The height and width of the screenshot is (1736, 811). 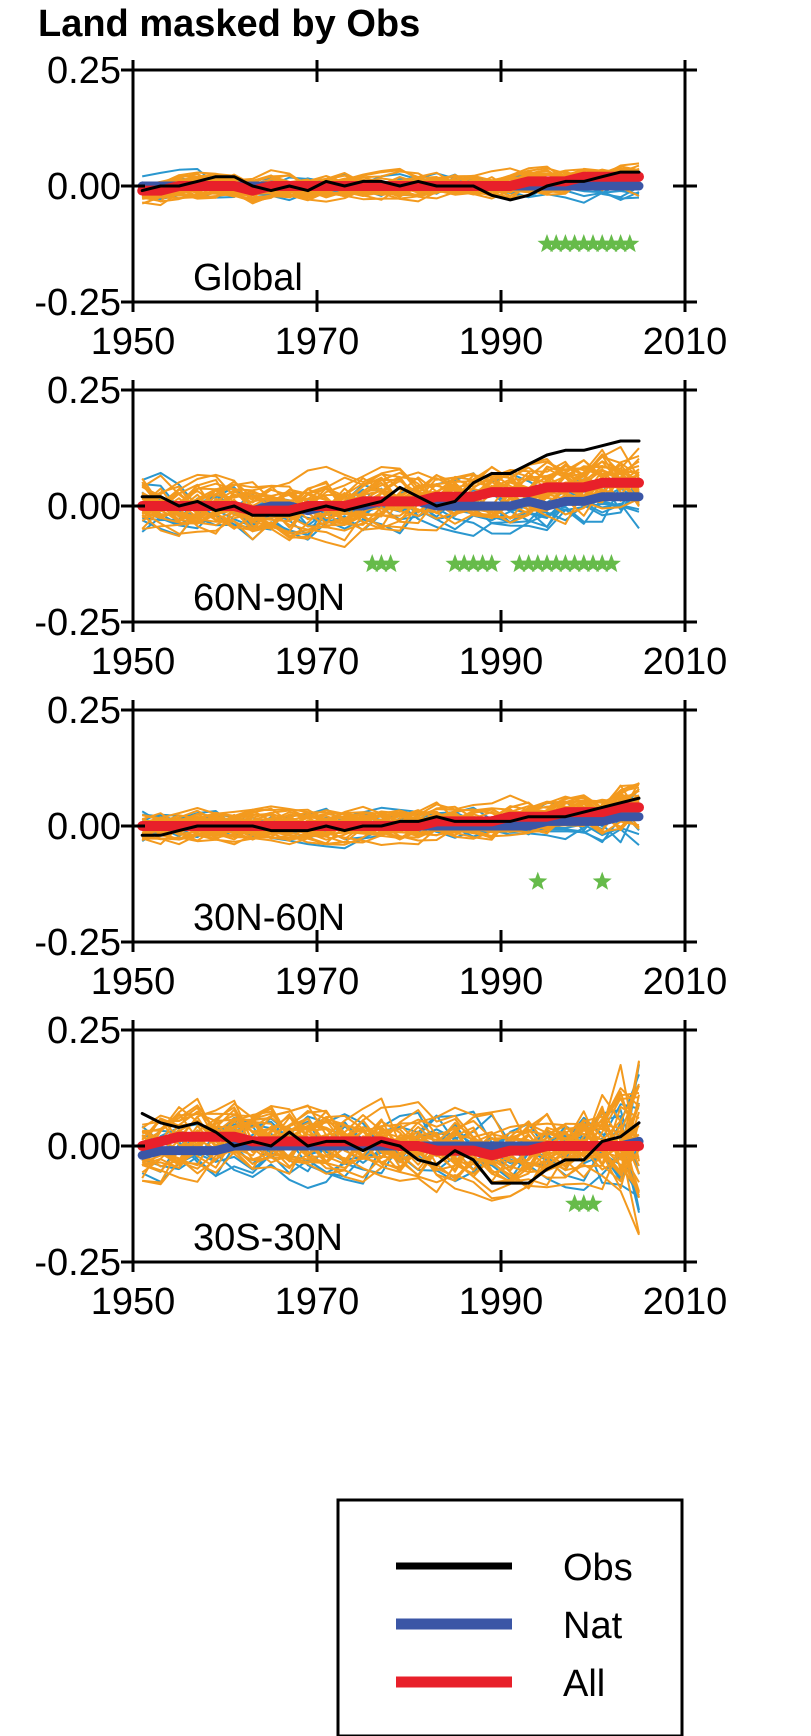 I want to click on figure-title: Land masked by Obs, so click(x=229, y=24).